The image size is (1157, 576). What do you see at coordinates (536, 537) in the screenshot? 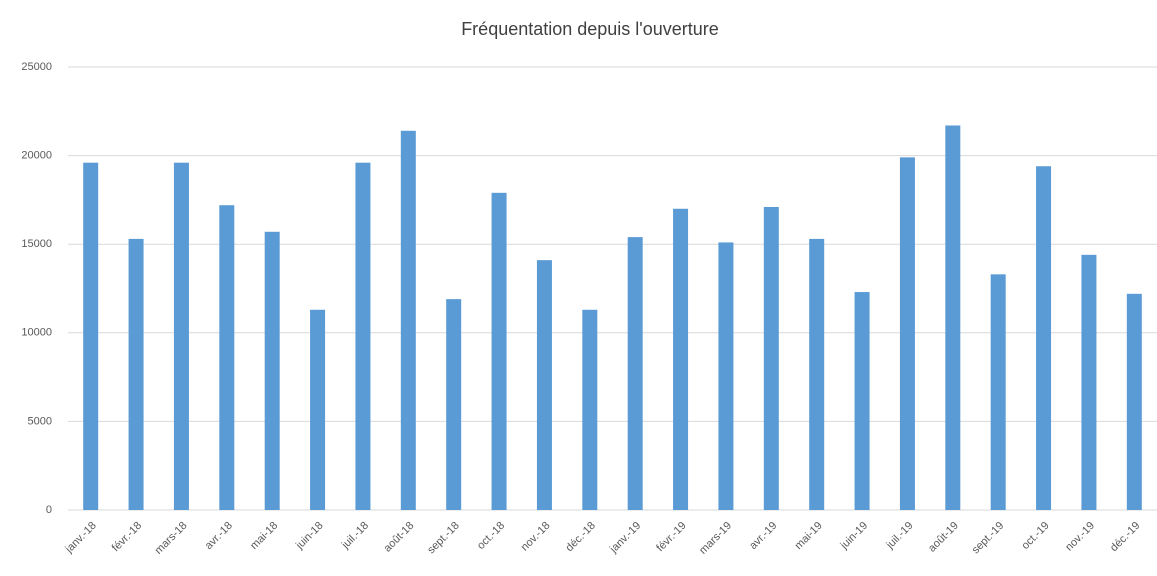
I see `x-tick-label: nov.-18` at bounding box center [536, 537].